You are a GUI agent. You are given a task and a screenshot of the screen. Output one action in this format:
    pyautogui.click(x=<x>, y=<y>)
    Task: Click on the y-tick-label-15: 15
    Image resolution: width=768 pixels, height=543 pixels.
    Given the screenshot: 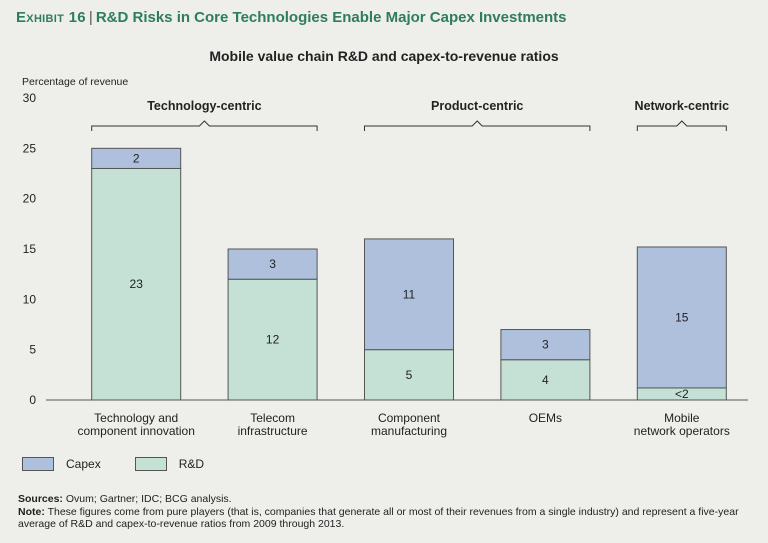 What is the action you would take?
    pyautogui.click(x=30, y=249)
    